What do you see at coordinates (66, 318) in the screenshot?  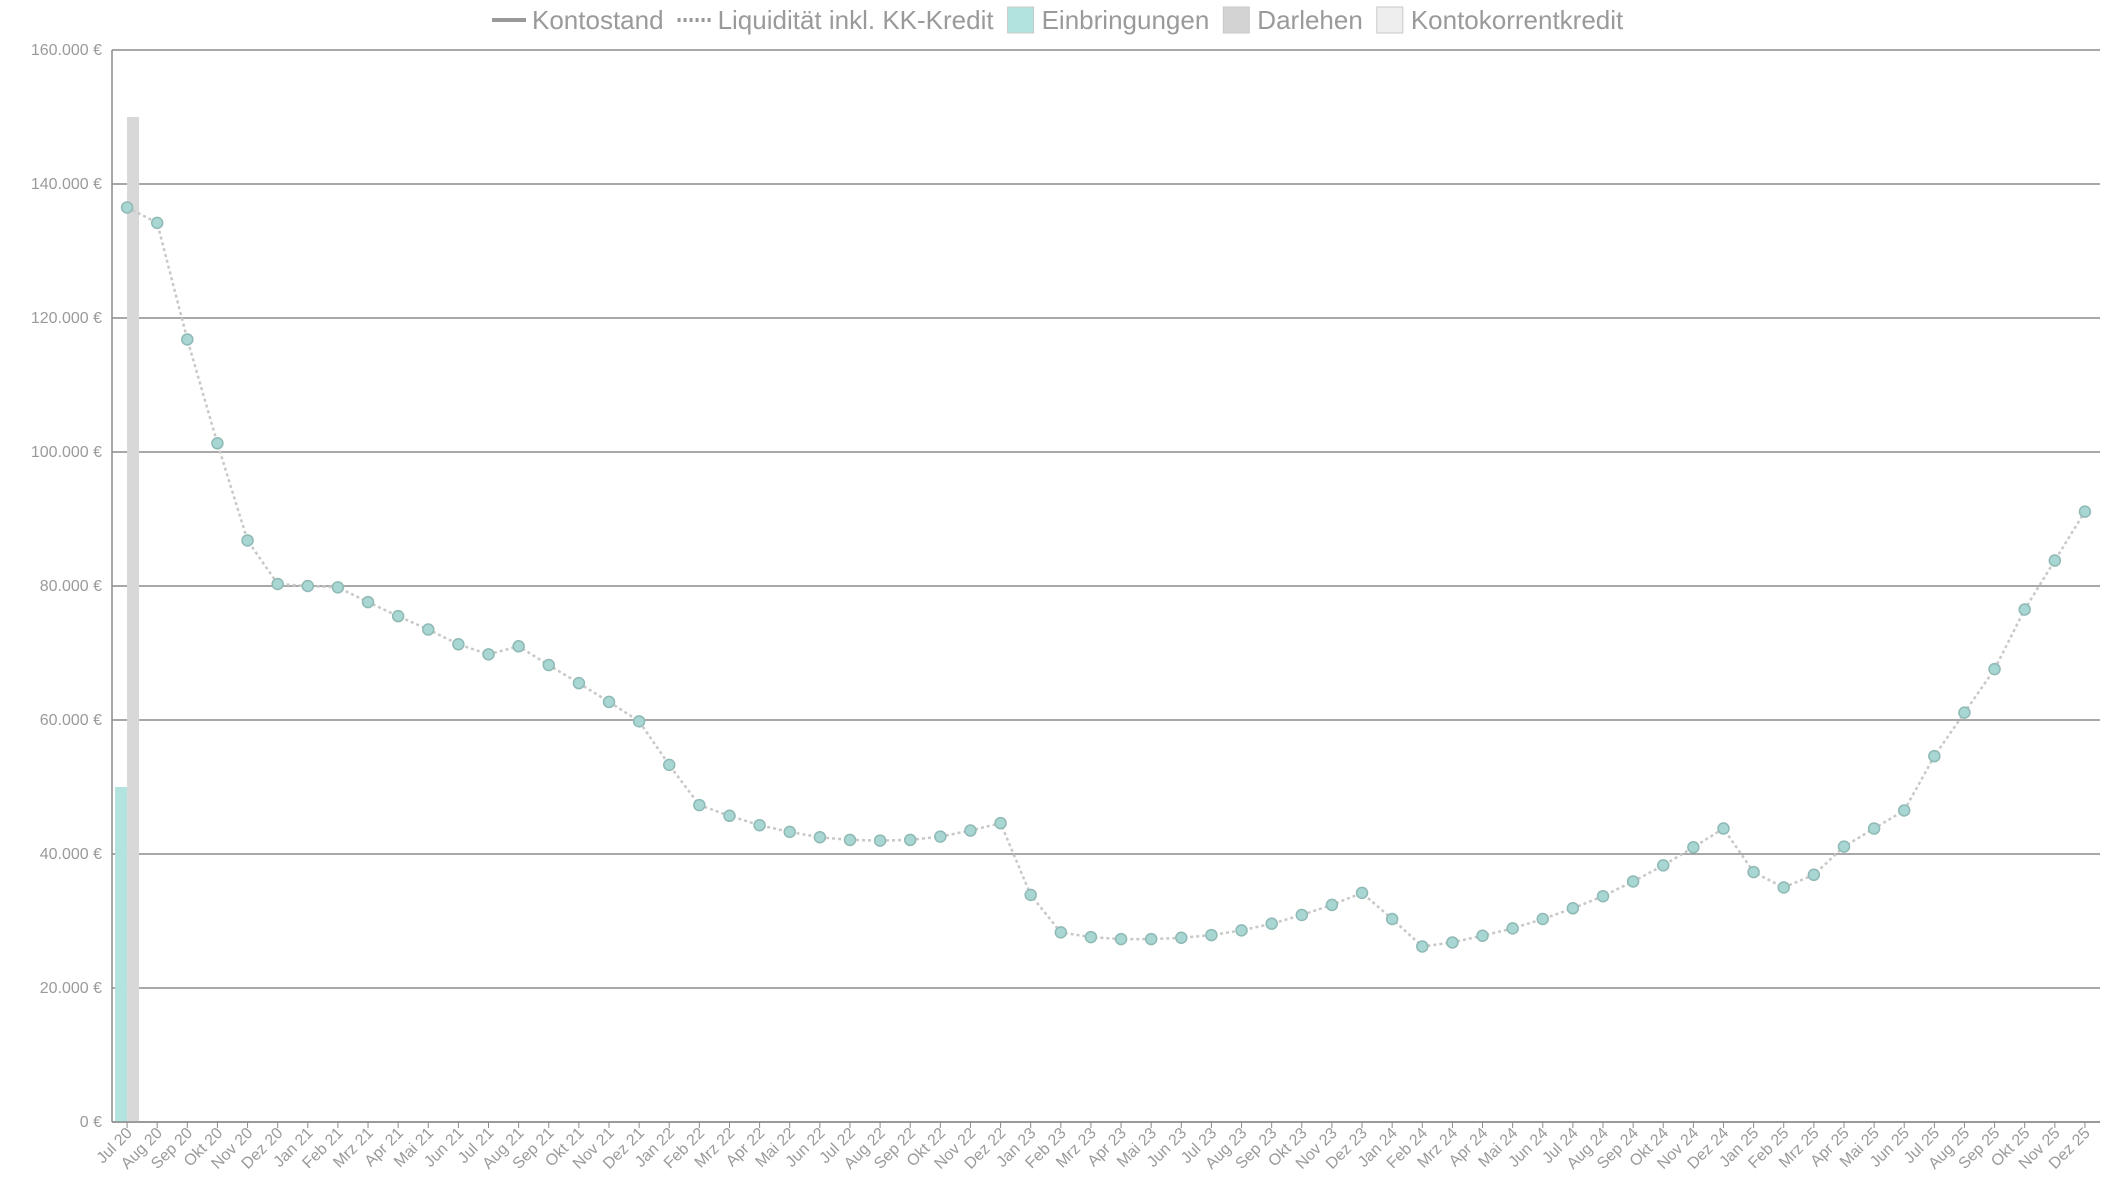 I see `y-tick-label: 120.000 €` at bounding box center [66, 318].